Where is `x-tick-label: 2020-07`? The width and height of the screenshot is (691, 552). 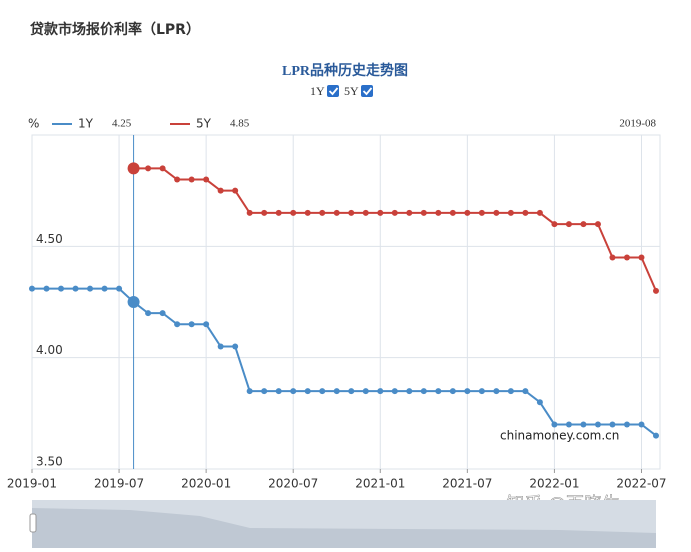 x-tick-label: 2020-07 is located at coordinates (293, 484).